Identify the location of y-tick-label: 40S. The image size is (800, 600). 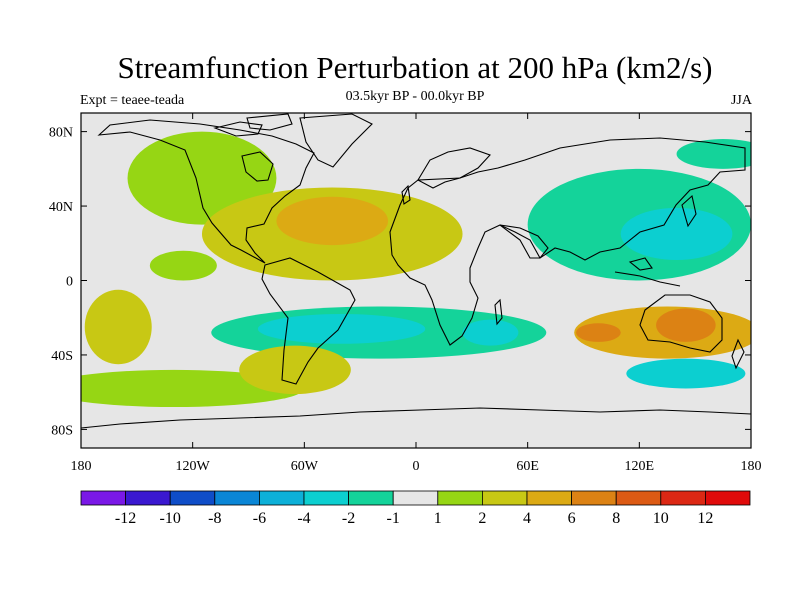
(62, 356).